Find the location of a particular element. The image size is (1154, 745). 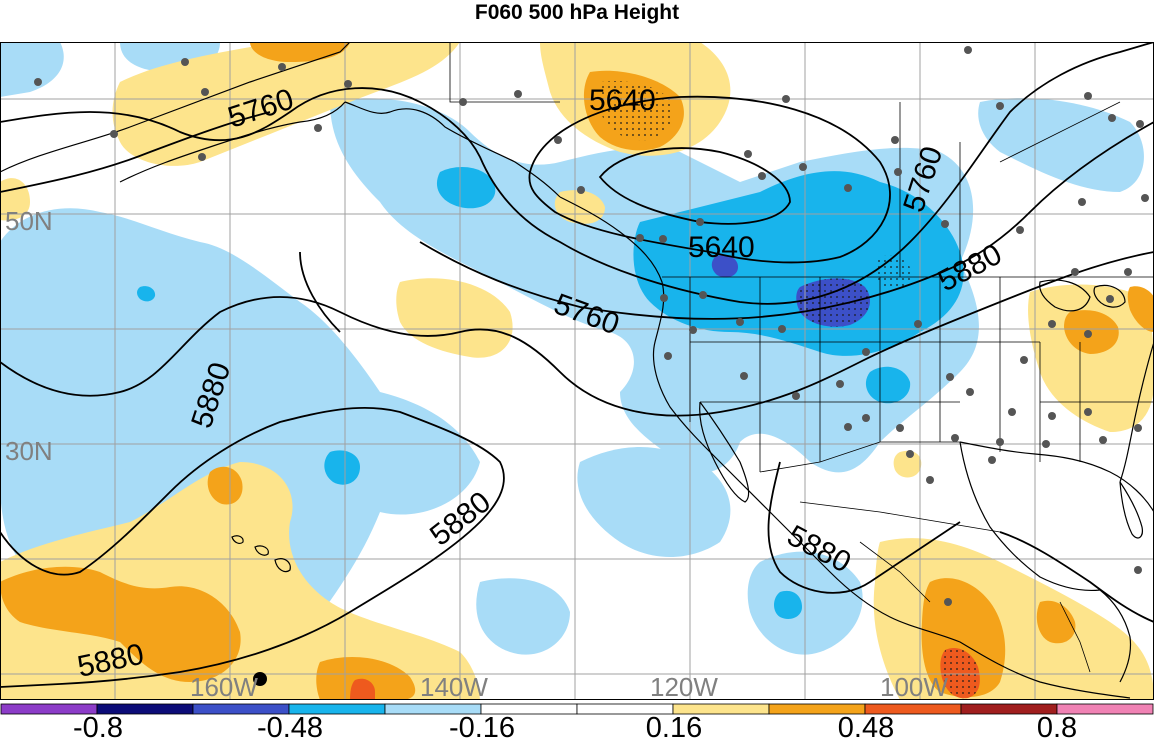

lon-label-100w: 100W is located at coordinates (914, 686).